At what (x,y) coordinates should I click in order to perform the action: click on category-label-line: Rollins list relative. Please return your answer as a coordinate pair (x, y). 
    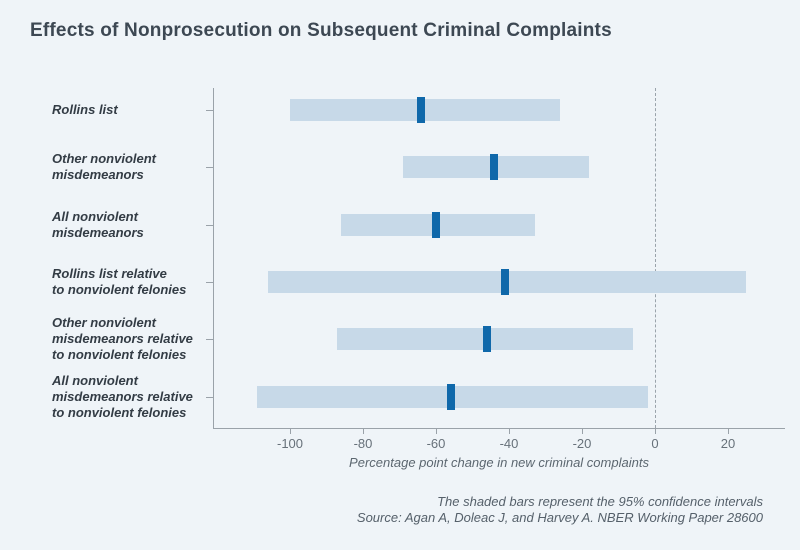
    Looking at the image, I should click on (109, 273).